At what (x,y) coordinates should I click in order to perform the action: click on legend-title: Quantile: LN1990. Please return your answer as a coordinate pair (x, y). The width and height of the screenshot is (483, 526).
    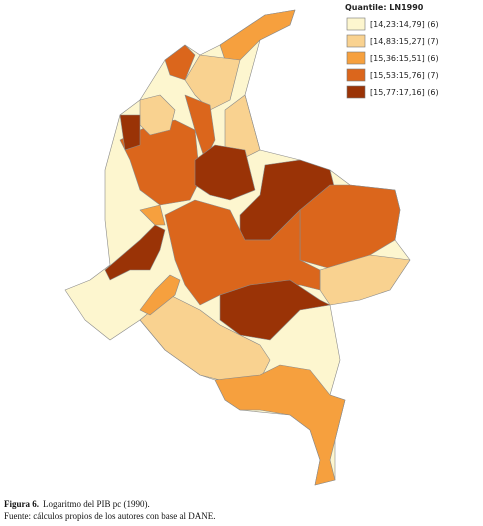
    Looking at the image, I should click on (384, 7).